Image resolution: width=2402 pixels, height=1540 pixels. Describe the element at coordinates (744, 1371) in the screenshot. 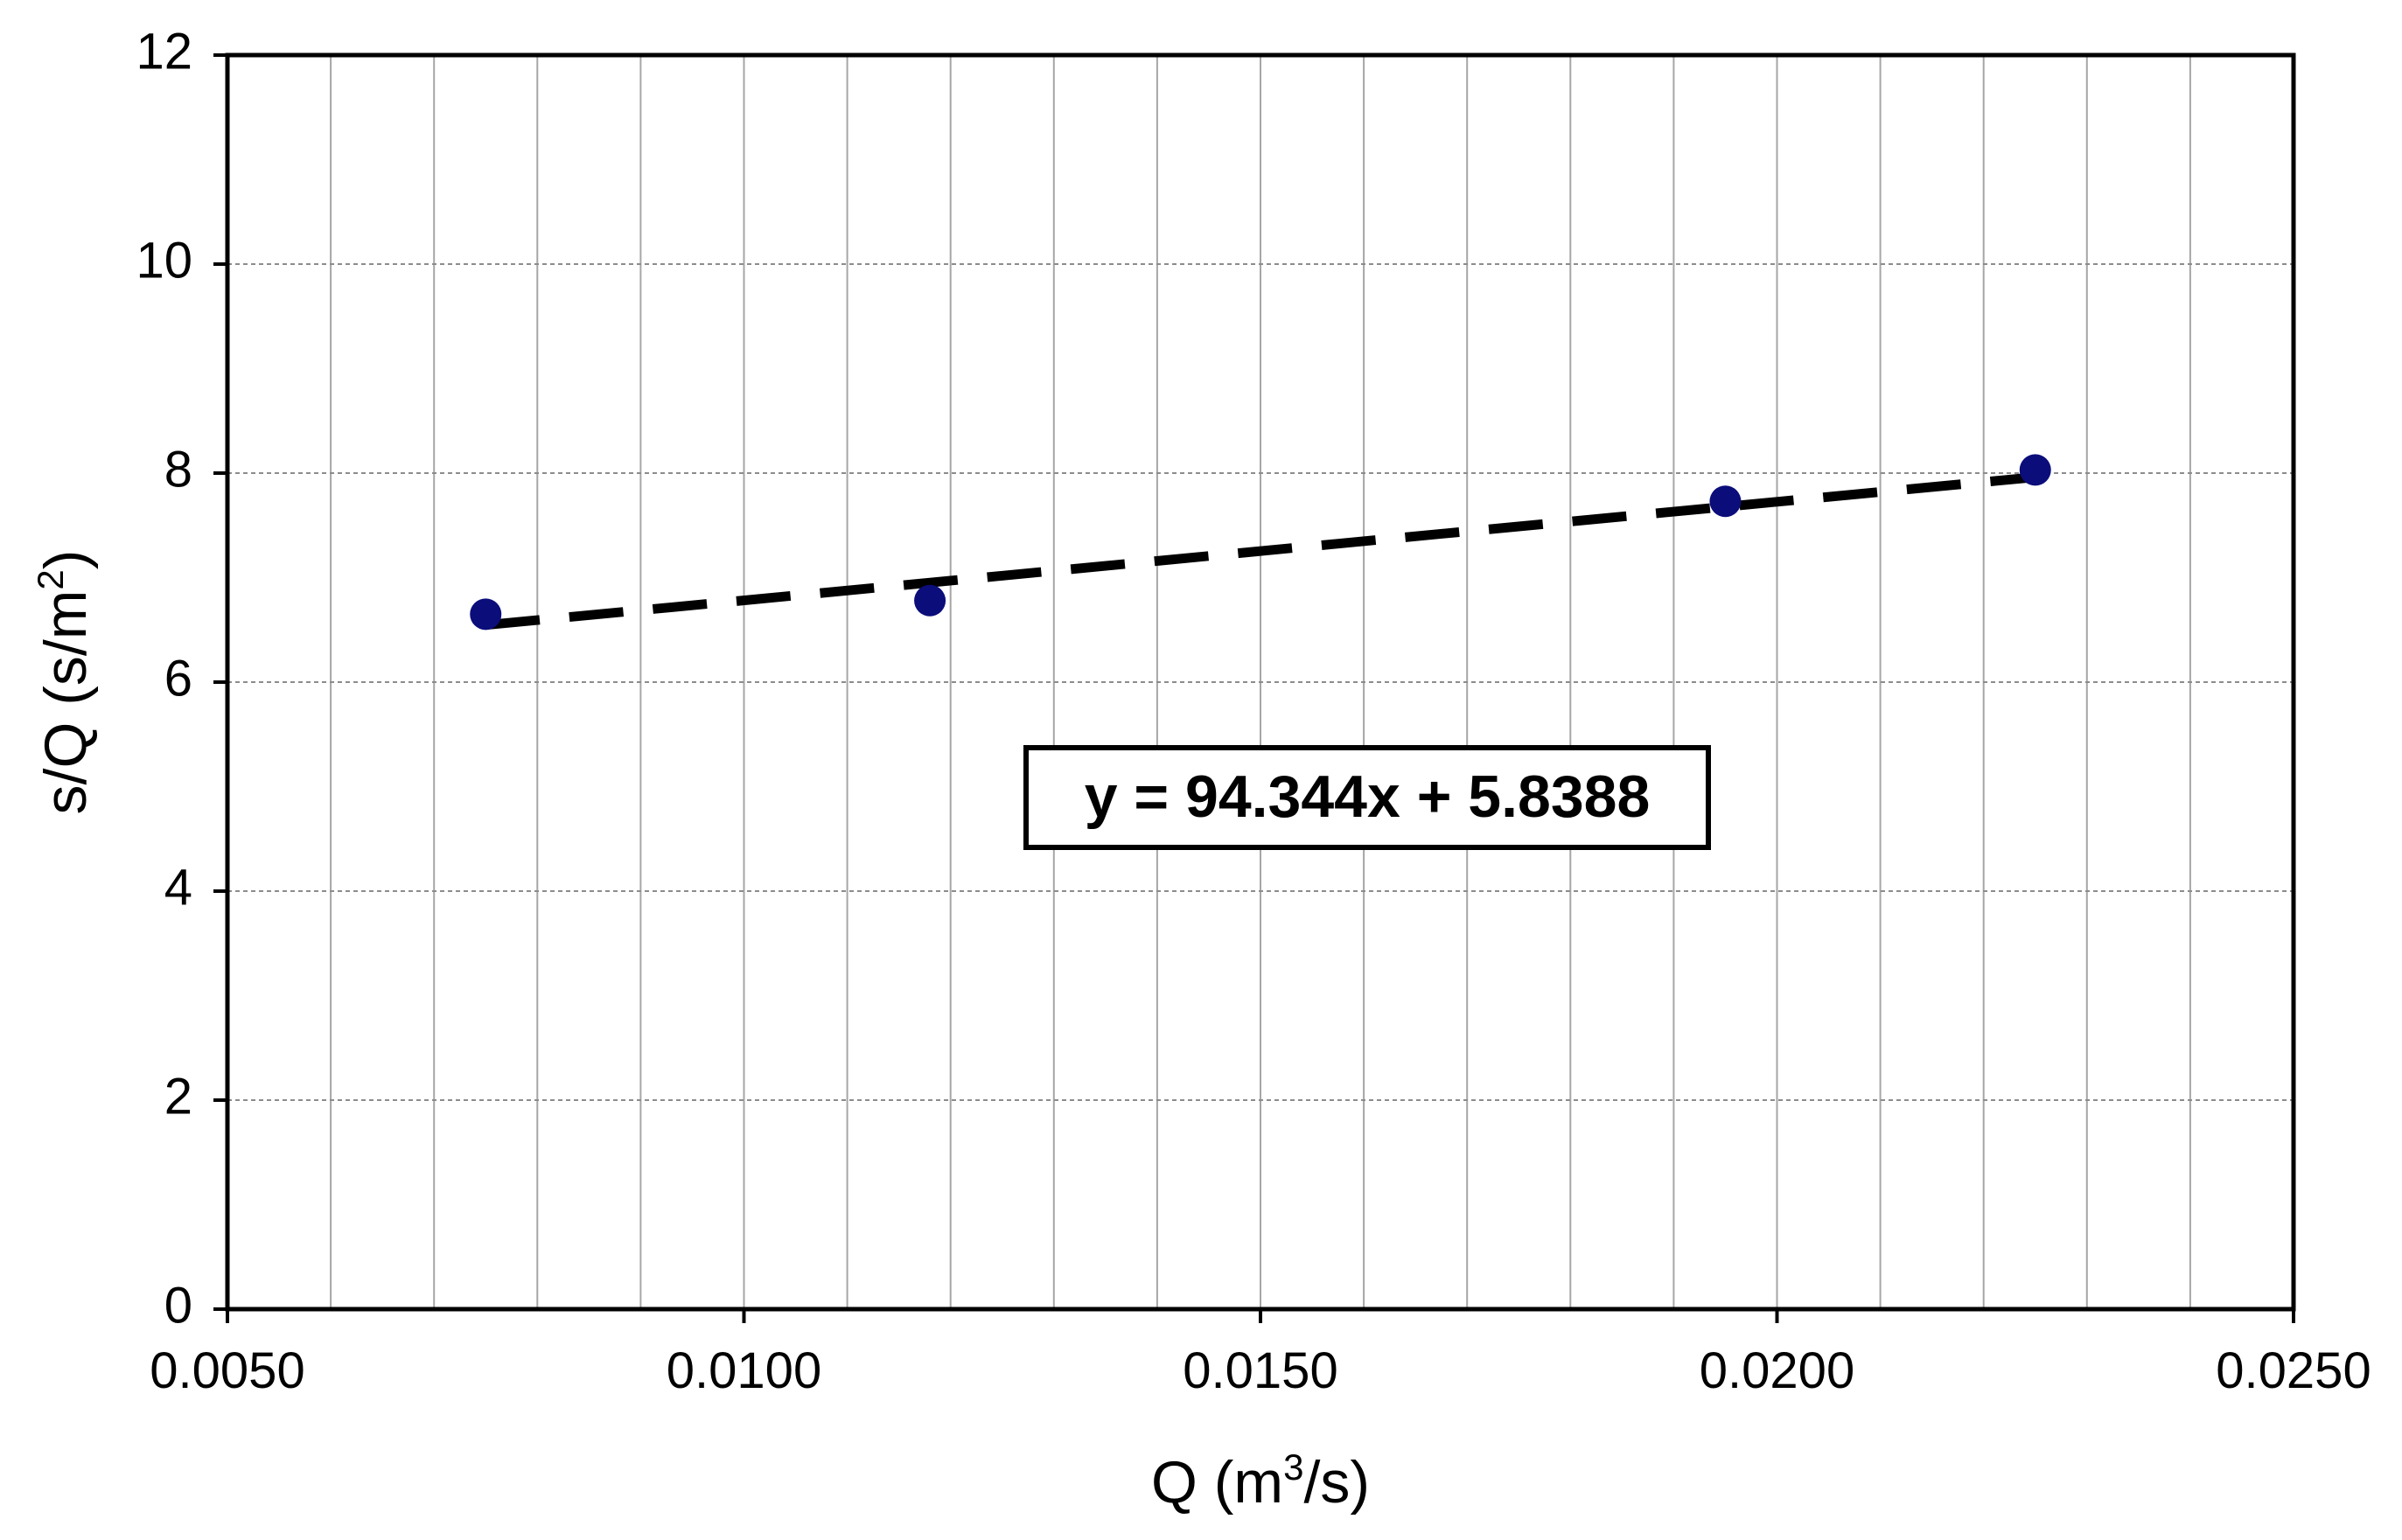

I see `x-tick-label: 0.0100` at that location.